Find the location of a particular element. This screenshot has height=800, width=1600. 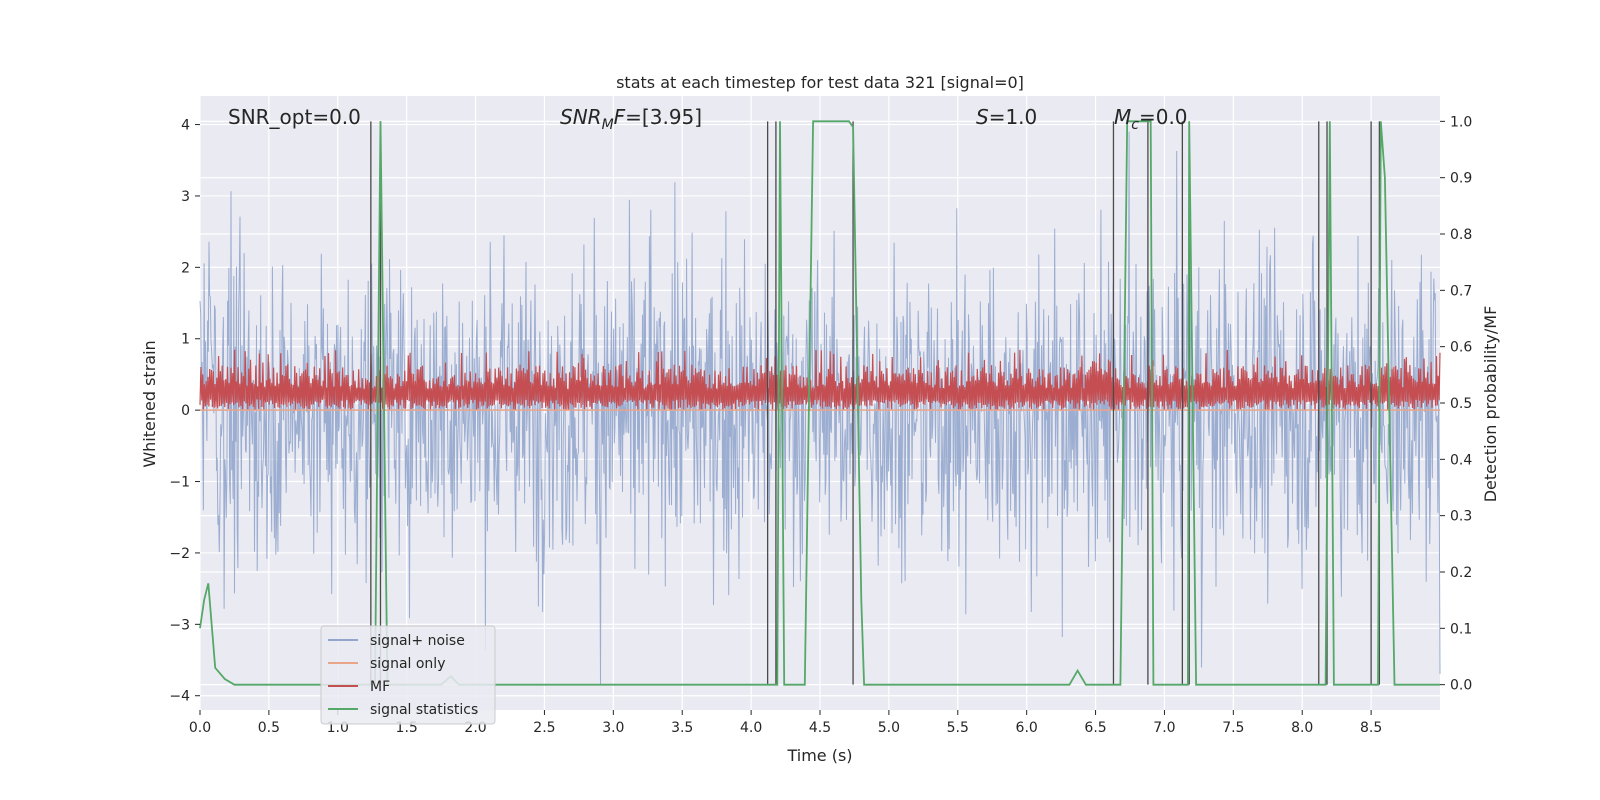

legend-box is located at coordinates (408, 675).